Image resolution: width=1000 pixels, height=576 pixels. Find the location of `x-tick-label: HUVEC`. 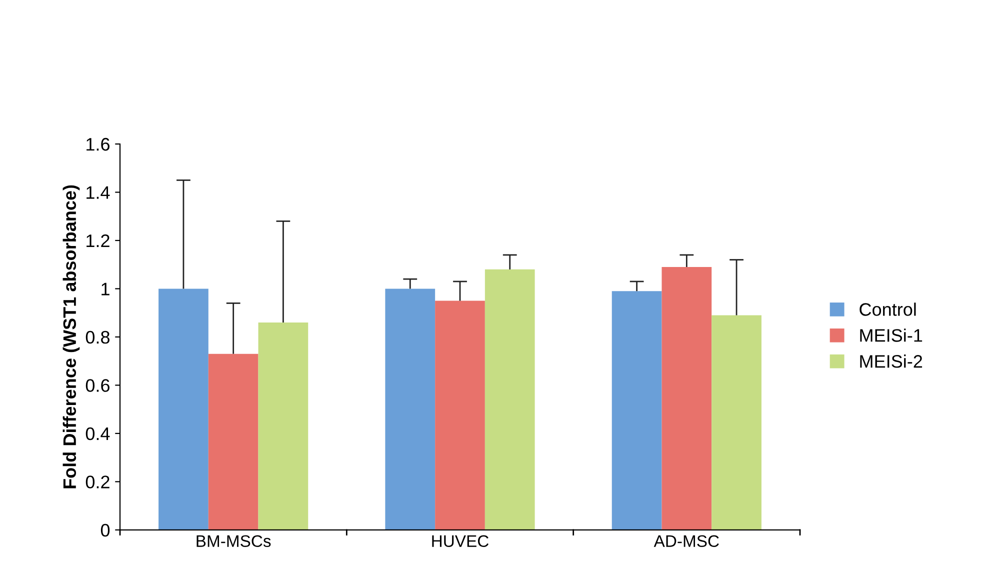

x-tick-label: HUVEC is located at coordinates (460, 541).